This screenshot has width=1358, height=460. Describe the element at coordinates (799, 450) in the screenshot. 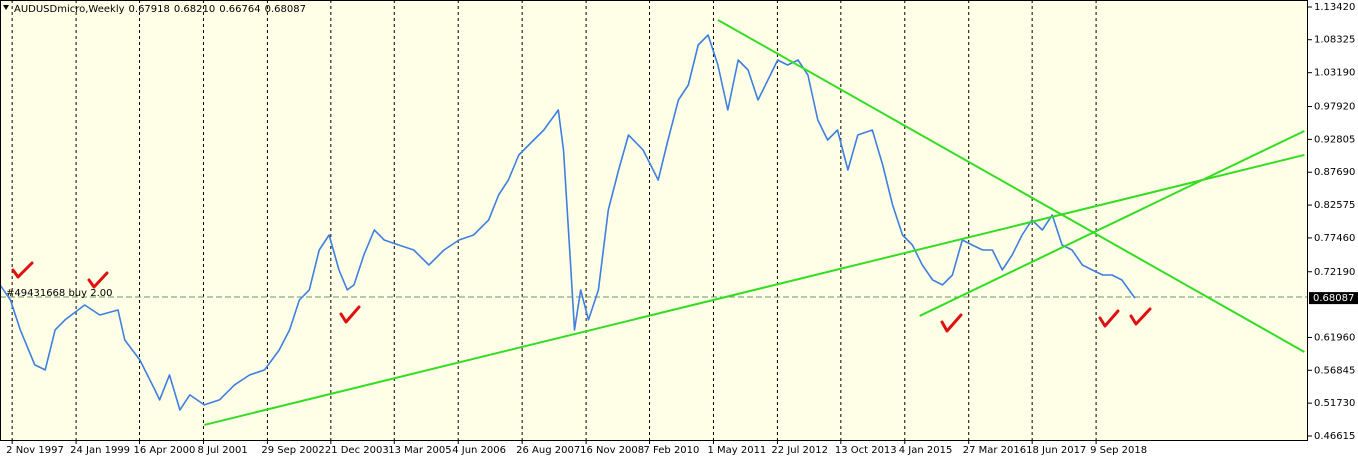

I see `x-tick-label: 22 Jul 2012` at that location.